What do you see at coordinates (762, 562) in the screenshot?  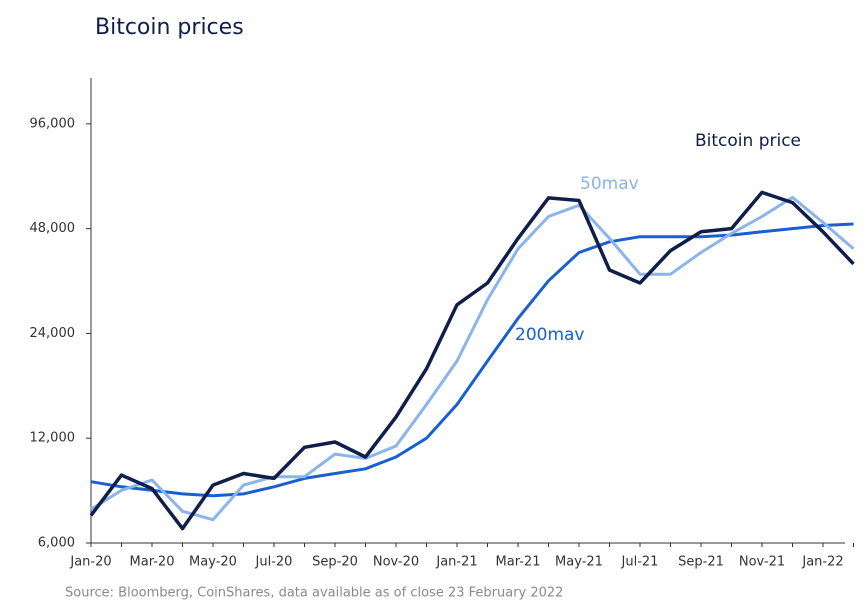 I see `x-tick-label: Nov-21` at bounding box center [762, 562].